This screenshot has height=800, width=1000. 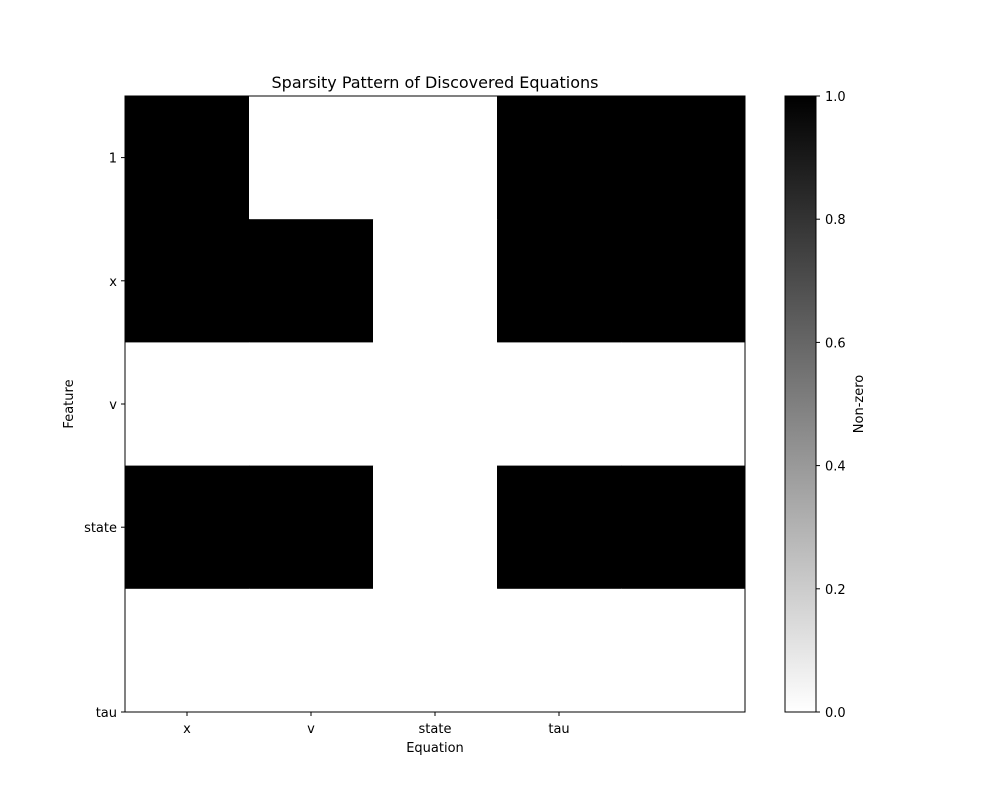 What do you see at coordinates (835, 467) in the screenshot?
I see `colorbar-tick-label: 0.4` at bounding box center [835, 467].